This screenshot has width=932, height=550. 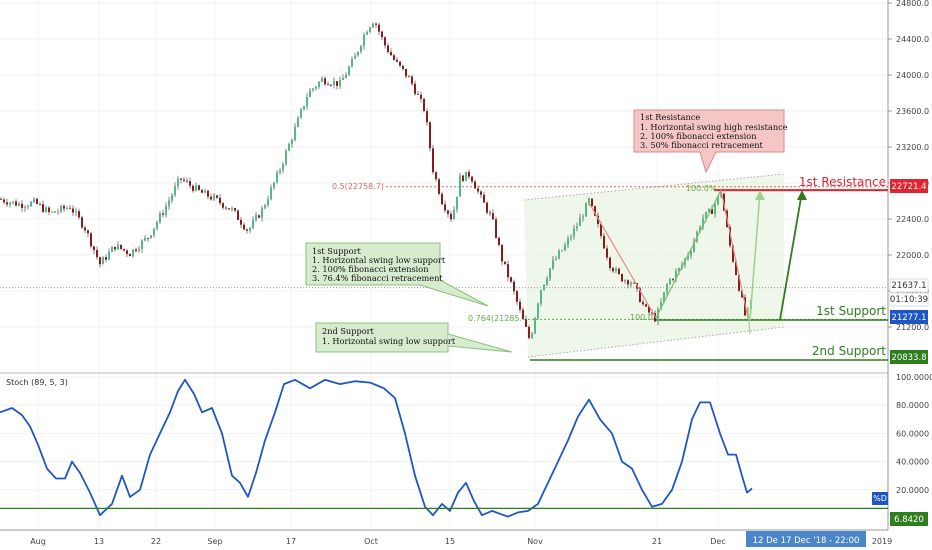 What do you see at coordinates (880, 498) in the screenshot?
I see `stoch-d-badge: %D` at bounding box center [880, 498].